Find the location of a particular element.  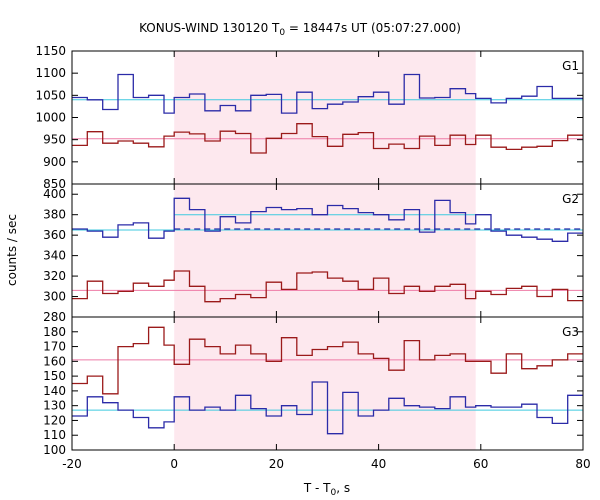

g2-ytick-label-300: 300 is located at coordinates (54, 297).